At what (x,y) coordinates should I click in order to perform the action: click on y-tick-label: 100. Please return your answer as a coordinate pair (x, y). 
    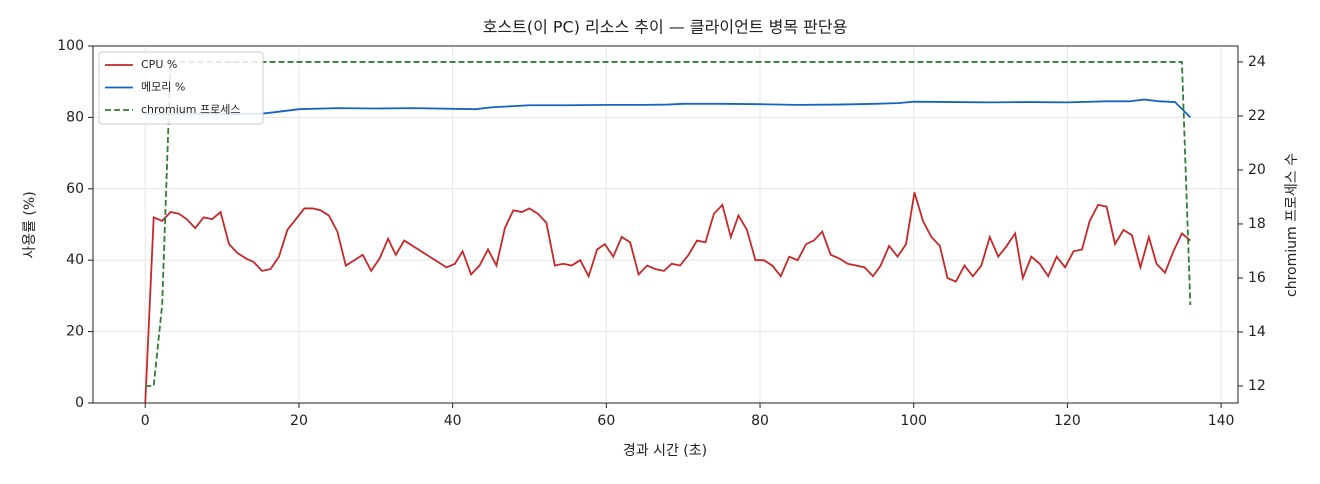
    Looking at the image, I should click on (70, 46).